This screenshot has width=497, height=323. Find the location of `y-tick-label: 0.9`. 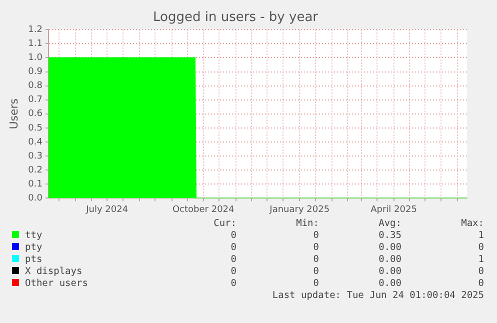

y-tick-label: 0.9 is located at coordinates (35, 72).